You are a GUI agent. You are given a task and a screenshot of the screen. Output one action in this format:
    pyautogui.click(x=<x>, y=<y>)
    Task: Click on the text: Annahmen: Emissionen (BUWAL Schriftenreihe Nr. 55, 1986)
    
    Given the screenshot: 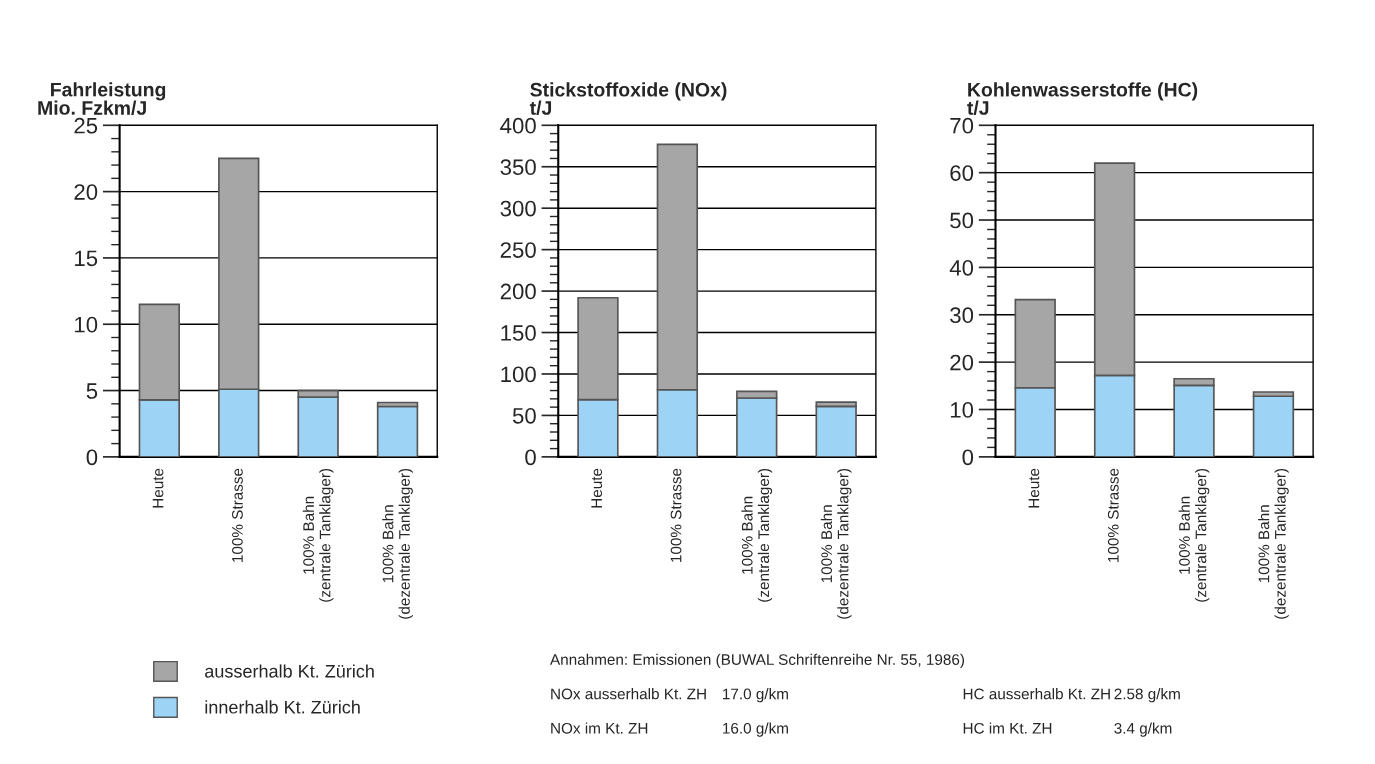 What is the action you would take?
    pyautogui.click(x=757, y=660)
    